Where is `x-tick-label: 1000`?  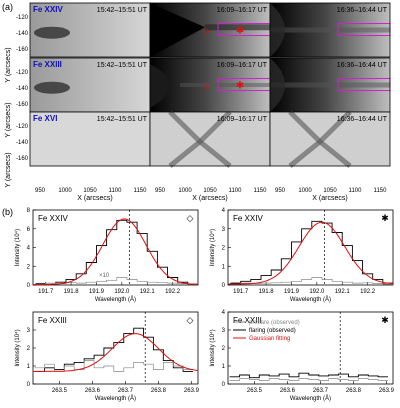 x-tick-label: 1000 is located at coordinates (185, 191).